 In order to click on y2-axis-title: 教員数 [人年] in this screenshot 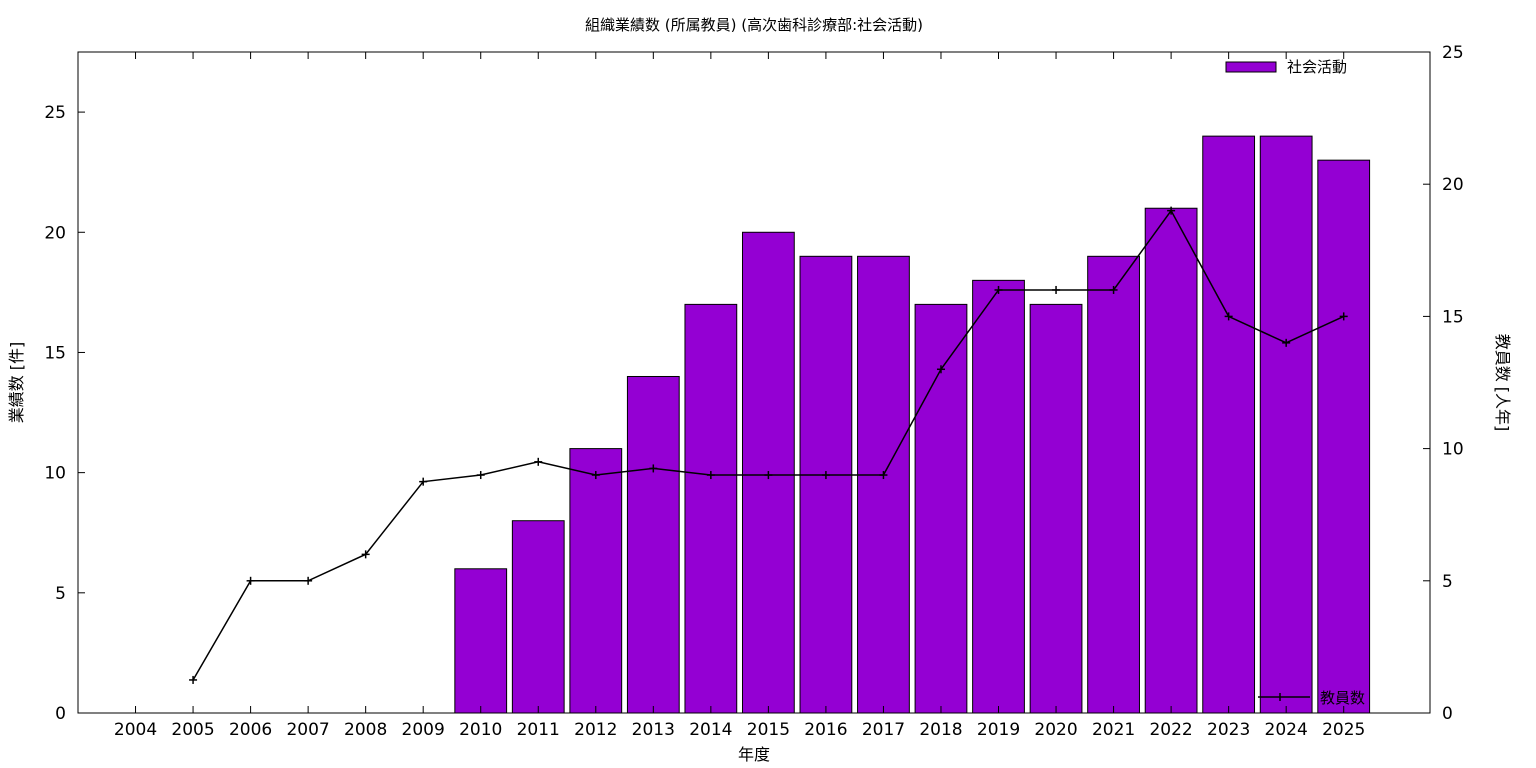, I will do `click(1502, 383)`.